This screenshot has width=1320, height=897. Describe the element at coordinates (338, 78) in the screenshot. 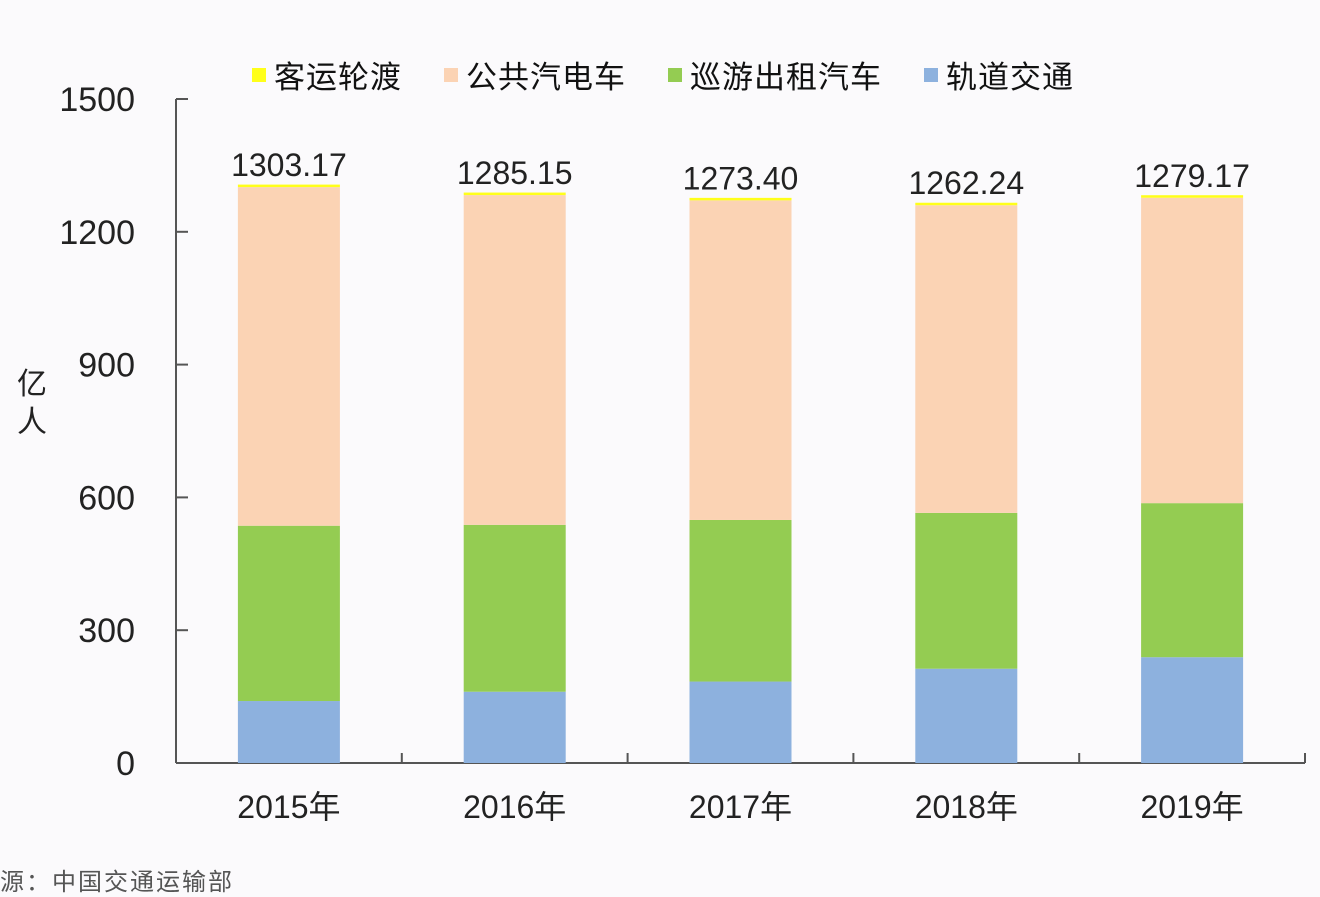

I see `legend-label: 客运轮渡` at that location.